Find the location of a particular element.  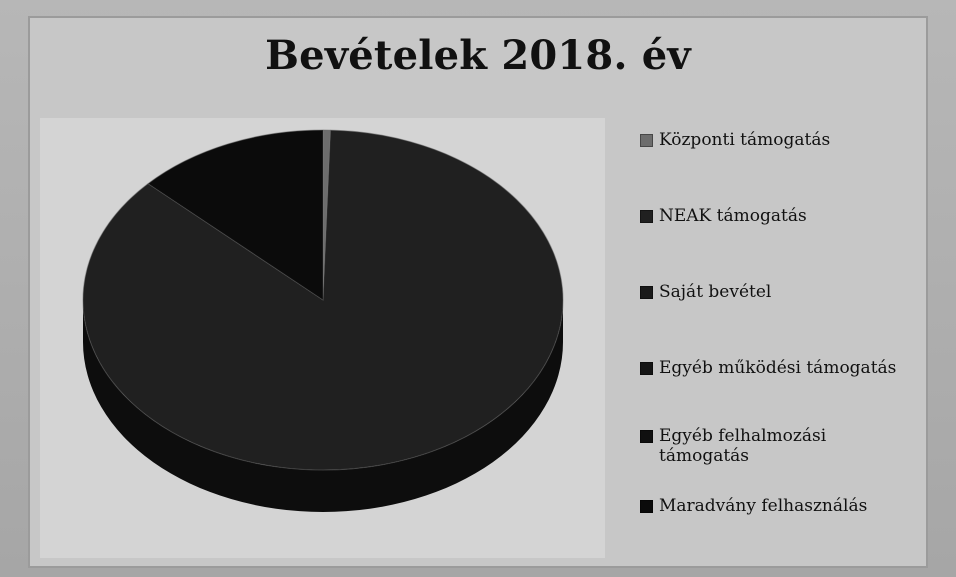

legend-item-egyeb-mukodesi-tamogatas: Egyéb működési támogatás is located at coordinates (768, 368).